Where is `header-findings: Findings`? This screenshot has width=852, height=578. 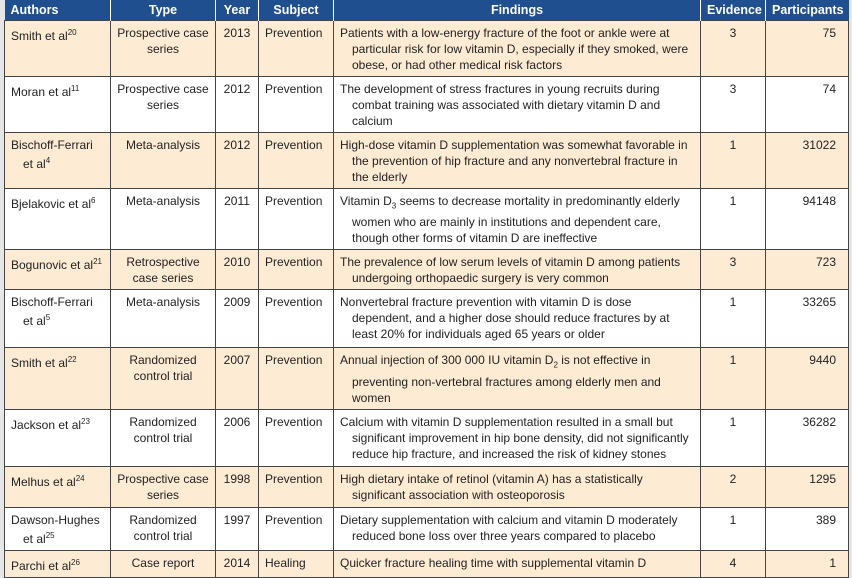
header-findings: Findings is located at coordinates (517, 10).